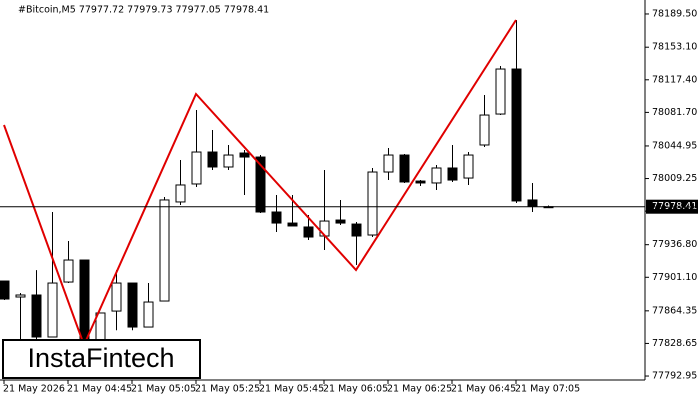 This screenshot has height=400, width=700. What do you see at coordinates (291, 389) in the screenshot?
I see `x-tick-label: 21 May 05:45` at bounding box center [291, 389].